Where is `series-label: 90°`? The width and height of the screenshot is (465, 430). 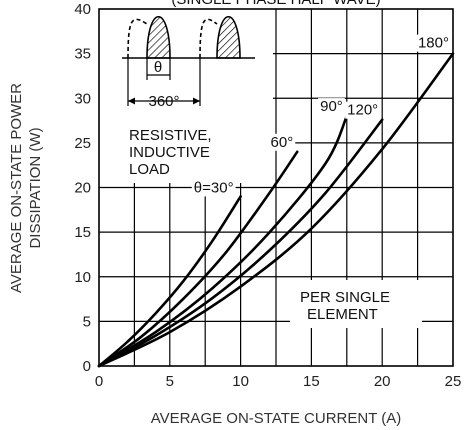 series-label: 90° is located at coordinates (331, 106).